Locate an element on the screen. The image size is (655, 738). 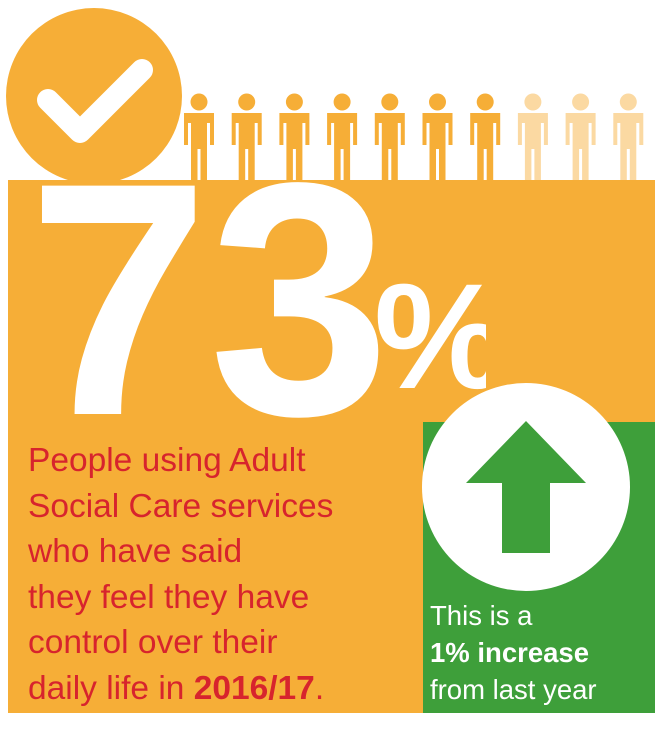
percent-sign: % is located at coordinates (430, 336).